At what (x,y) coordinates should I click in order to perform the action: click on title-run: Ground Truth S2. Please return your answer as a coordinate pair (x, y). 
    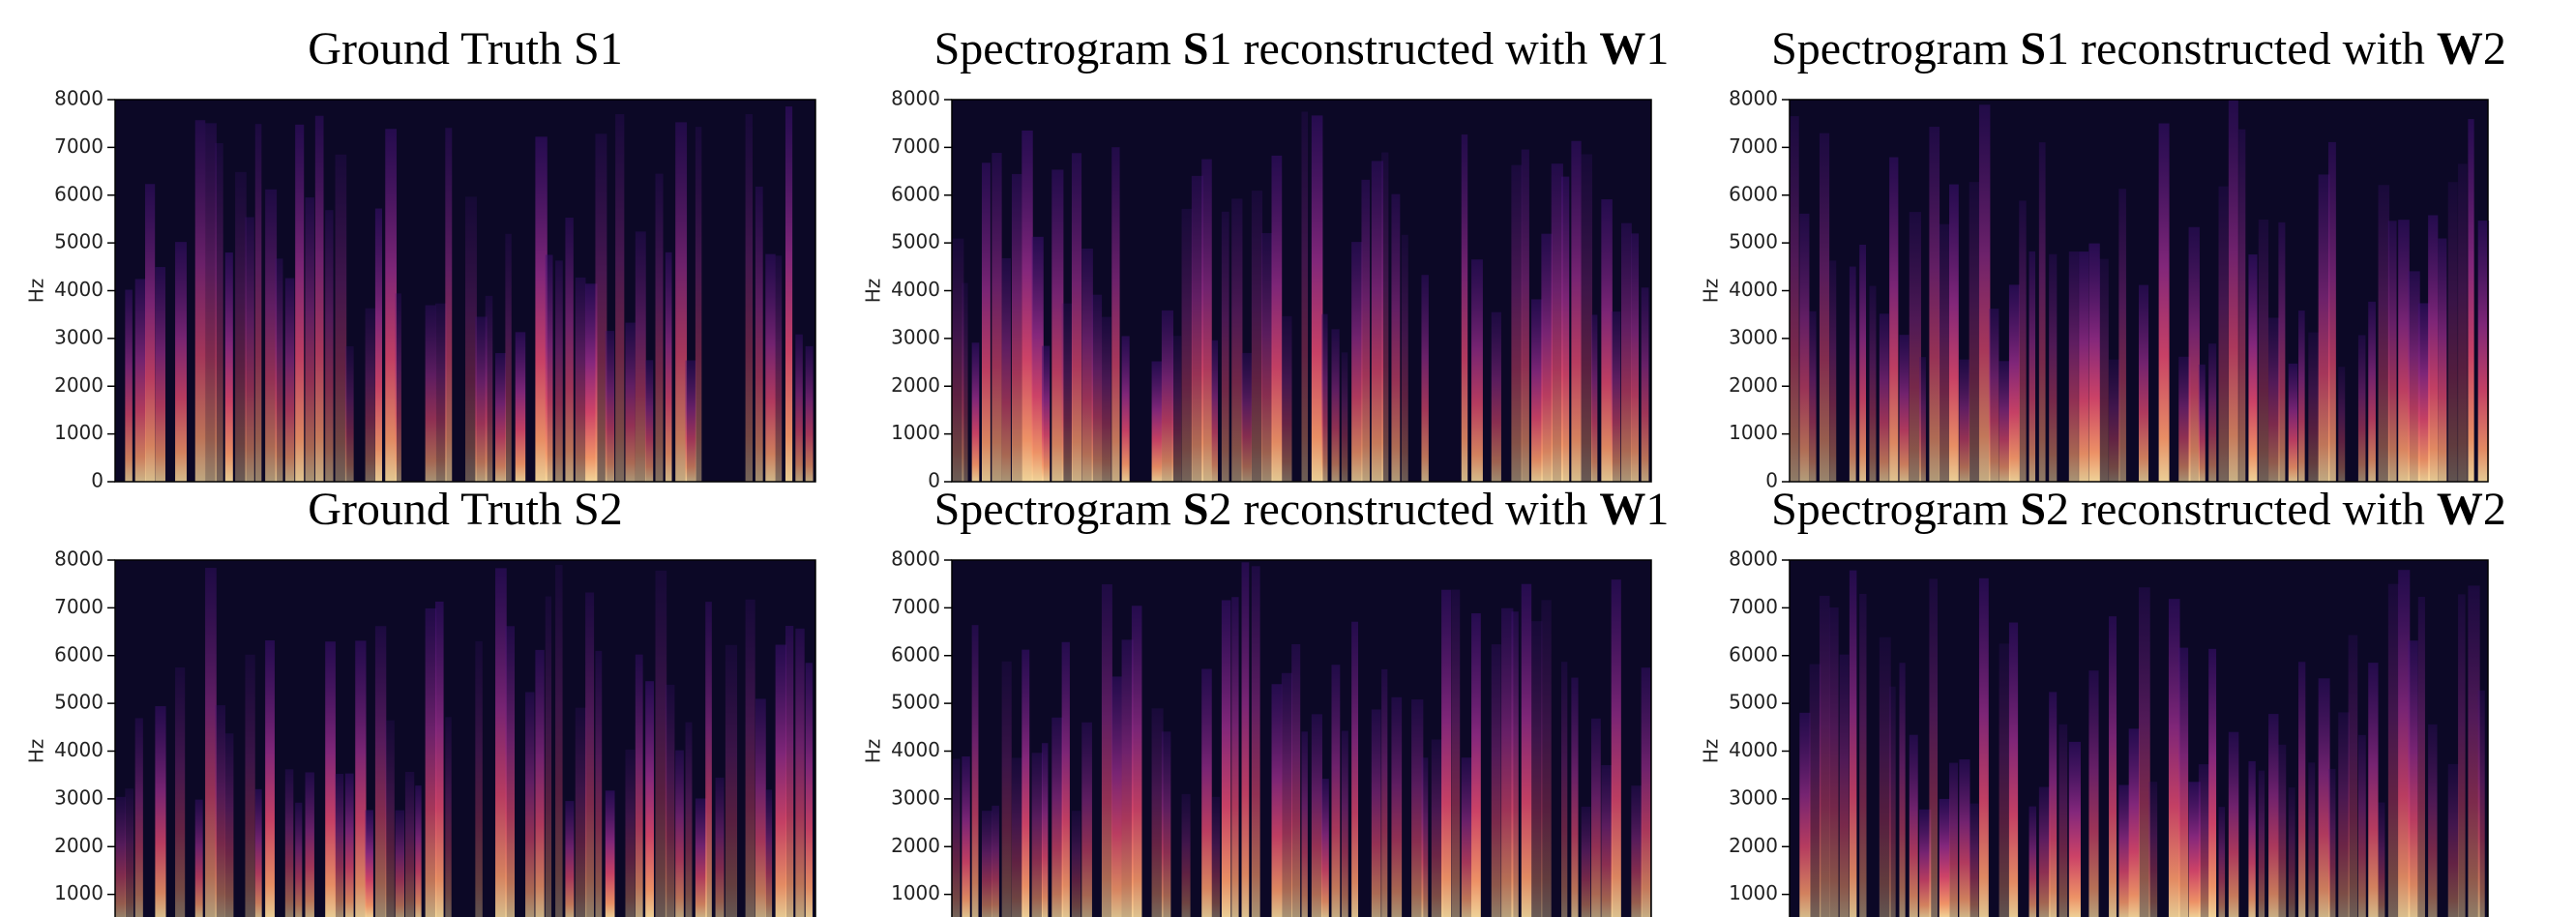
    Looking at the image, I should click on (465, 510).